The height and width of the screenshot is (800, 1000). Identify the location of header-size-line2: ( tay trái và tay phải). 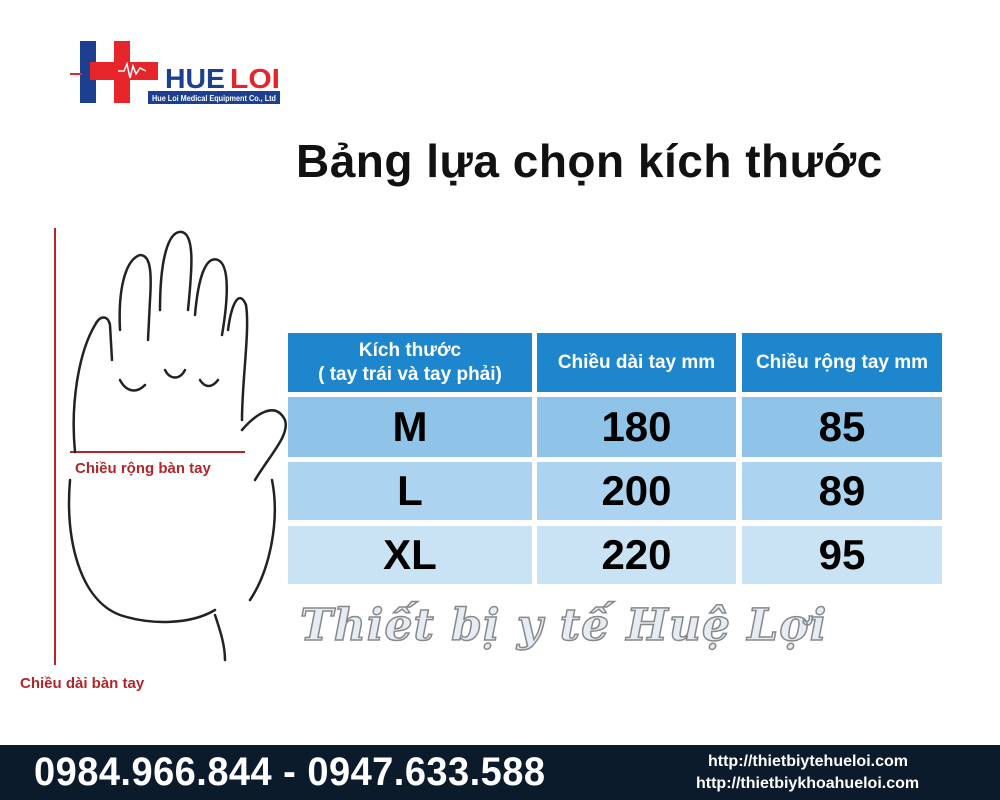
(410, 374).